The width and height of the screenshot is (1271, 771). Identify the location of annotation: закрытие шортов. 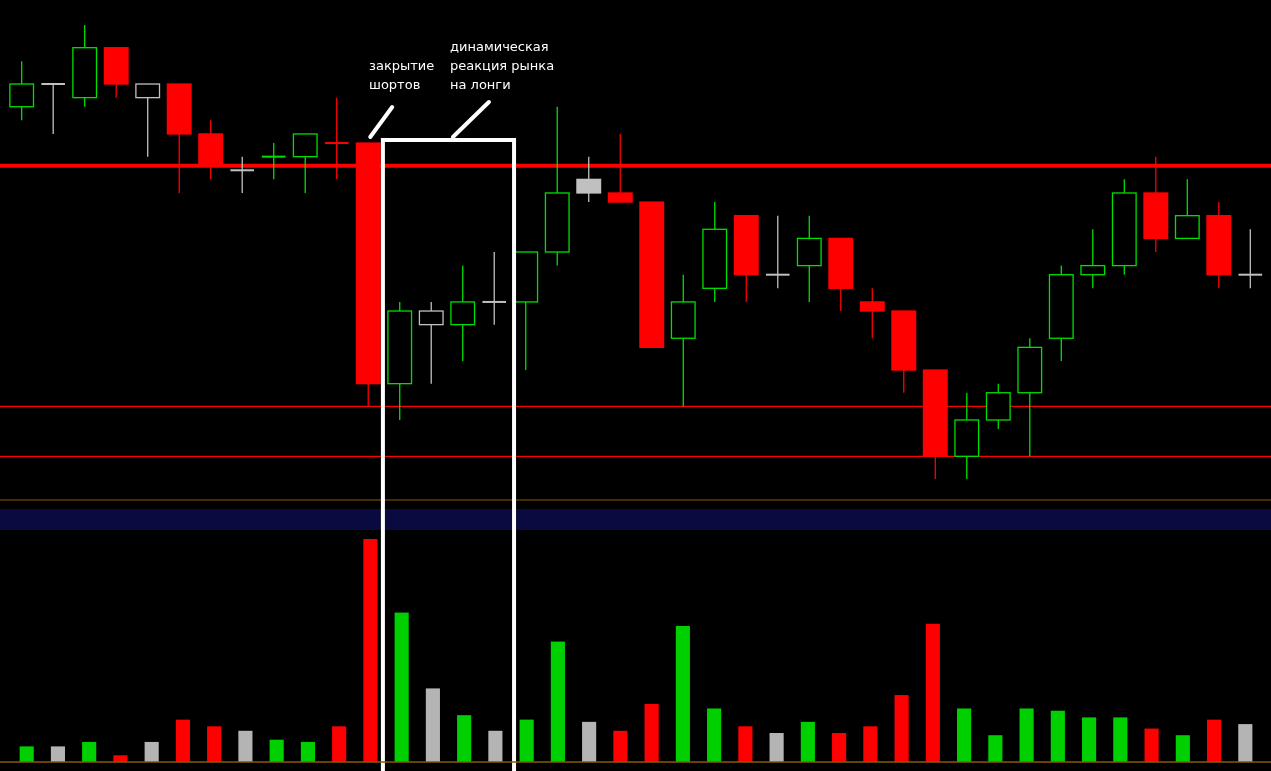
(402, 75).